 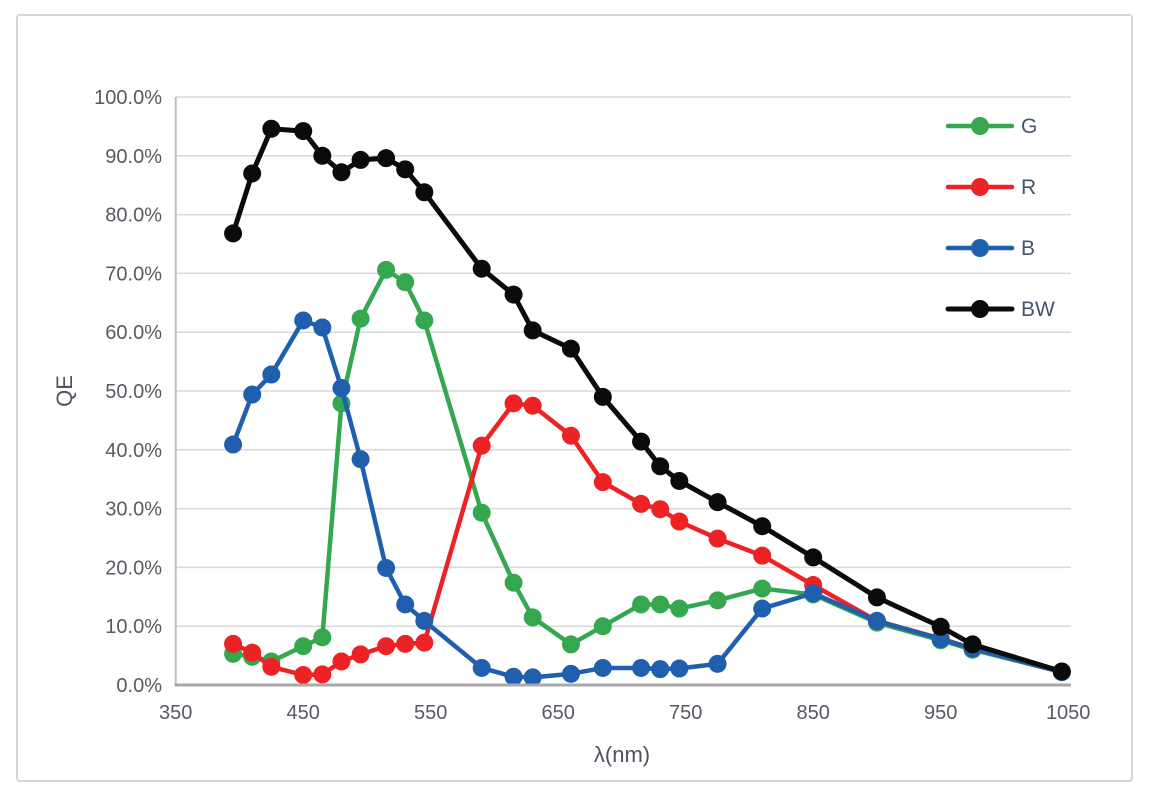 I want to click on y-axis-title: QE, so click(x=64, y=391).